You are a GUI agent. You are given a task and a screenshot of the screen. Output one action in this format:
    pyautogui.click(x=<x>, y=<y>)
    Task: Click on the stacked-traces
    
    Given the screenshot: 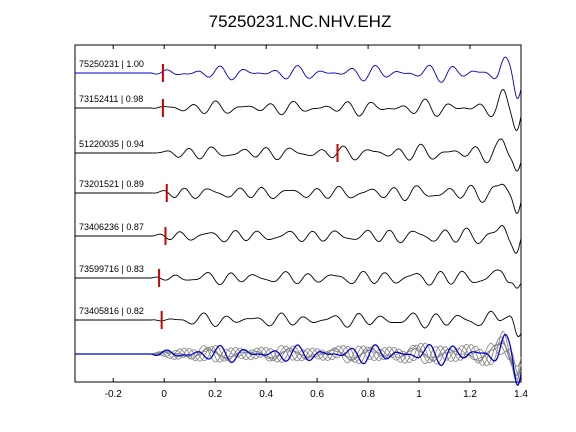 What is the action you would take?
    pyautogui.click(x=298, y=358)
    